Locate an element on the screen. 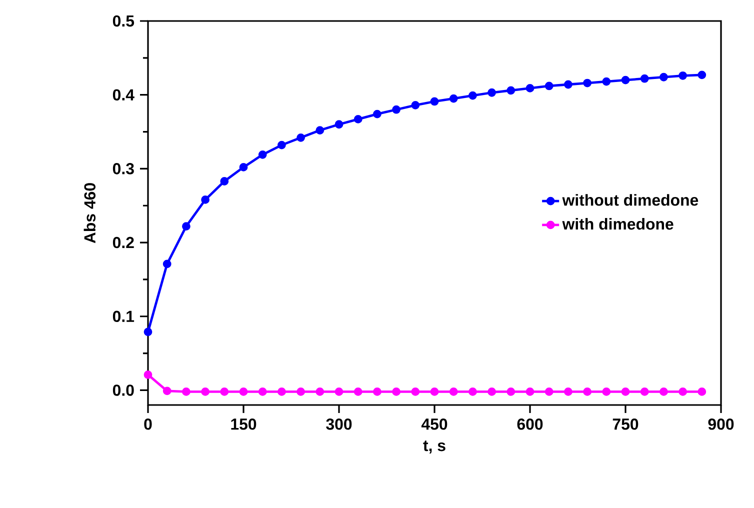  y-tick-label: 0.0 is located at coordinates (123, 390).